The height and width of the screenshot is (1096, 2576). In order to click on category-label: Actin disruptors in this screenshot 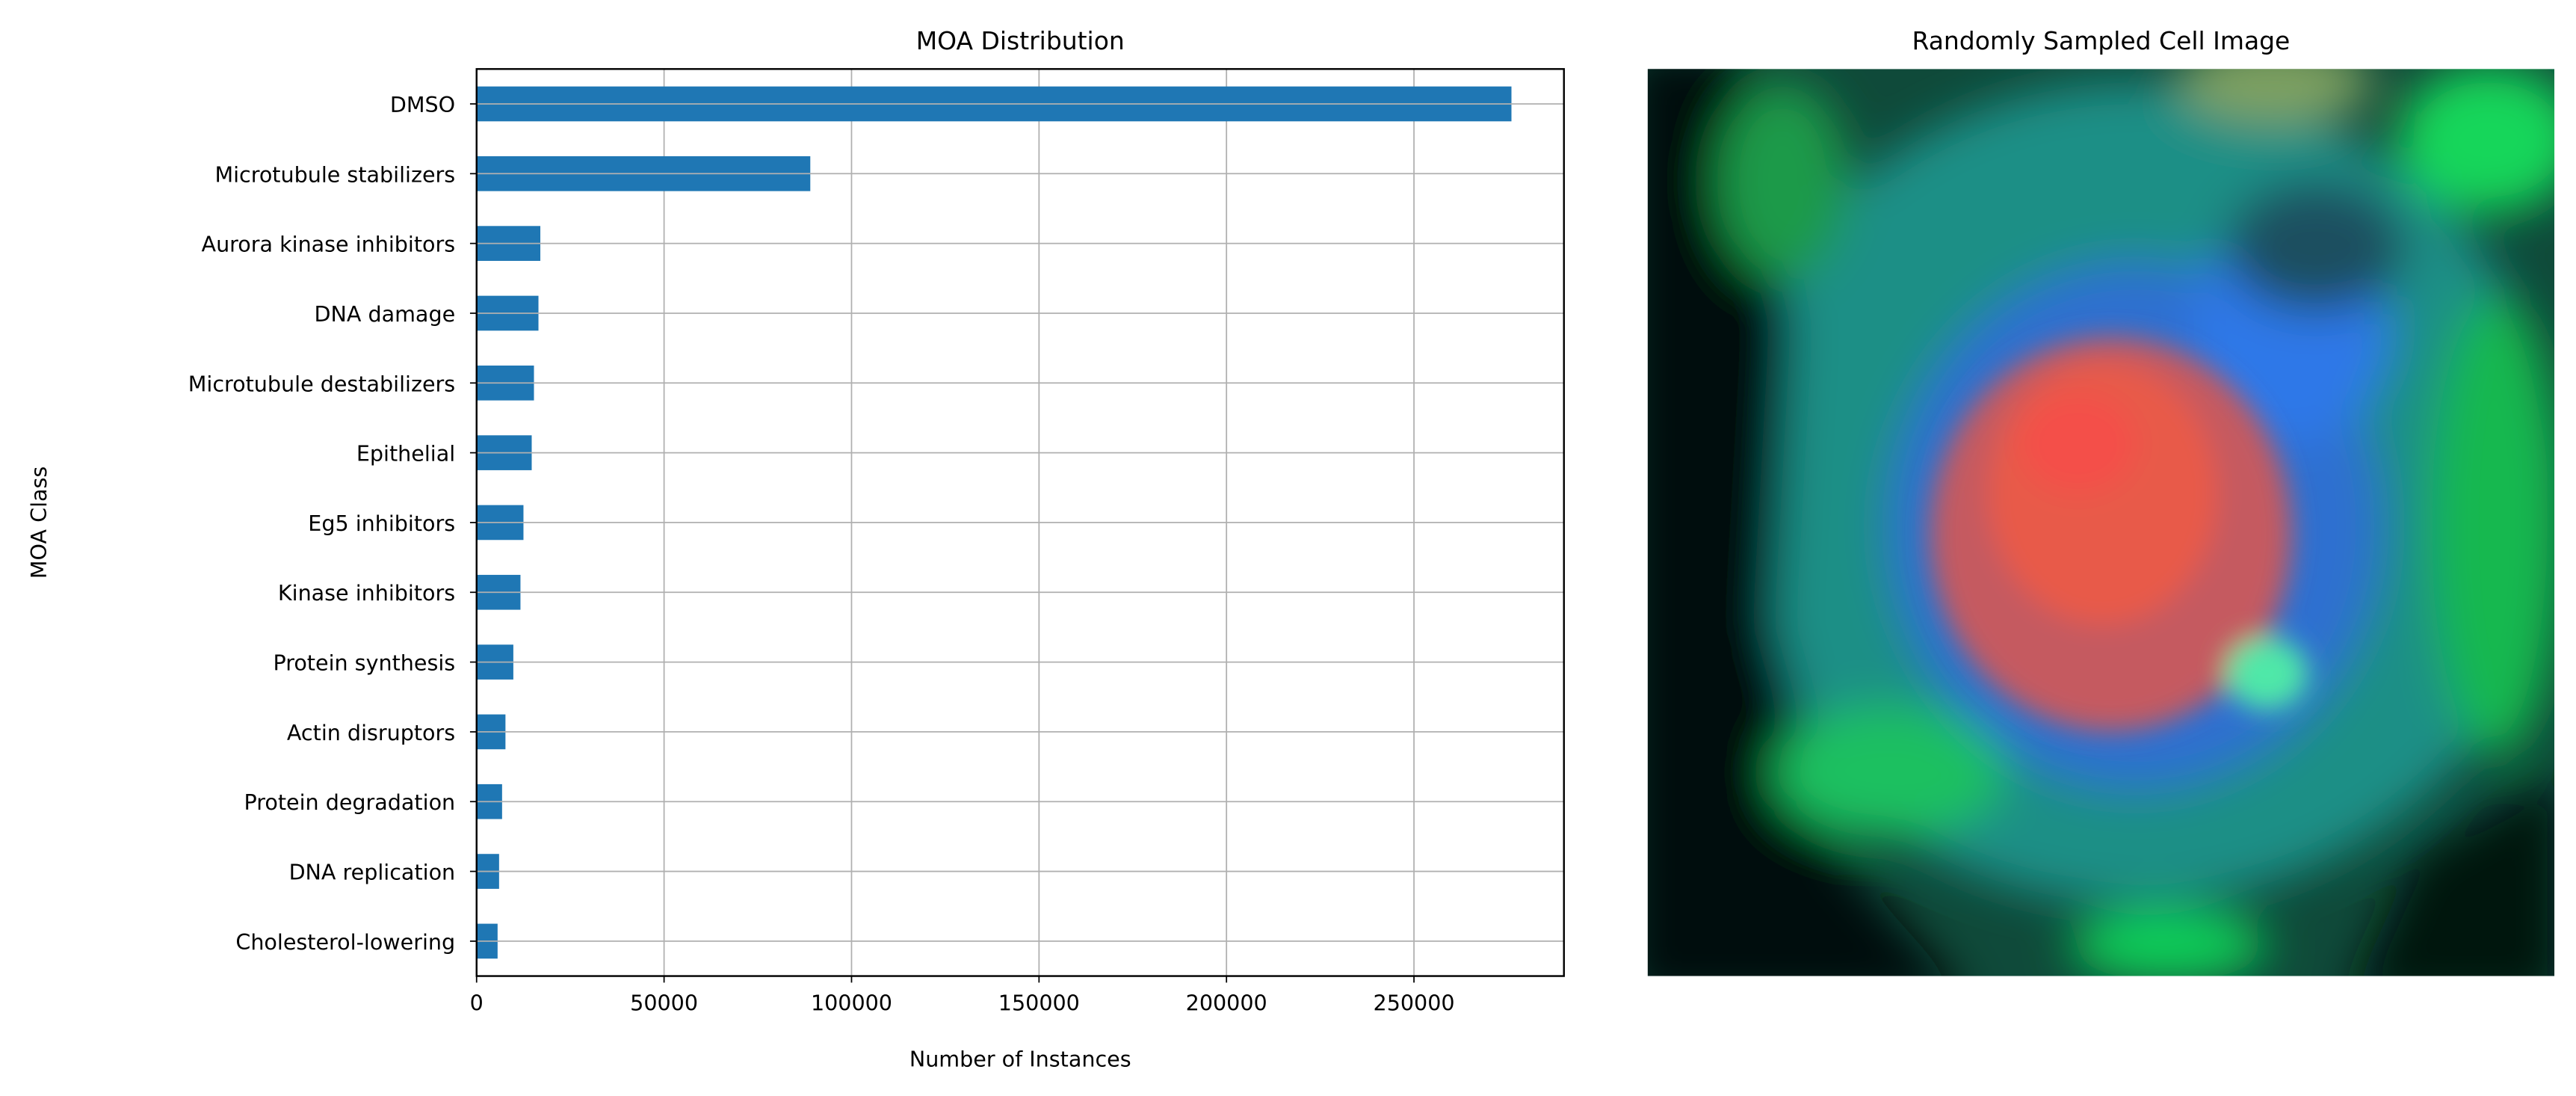, I will do `click(371, 732)`.